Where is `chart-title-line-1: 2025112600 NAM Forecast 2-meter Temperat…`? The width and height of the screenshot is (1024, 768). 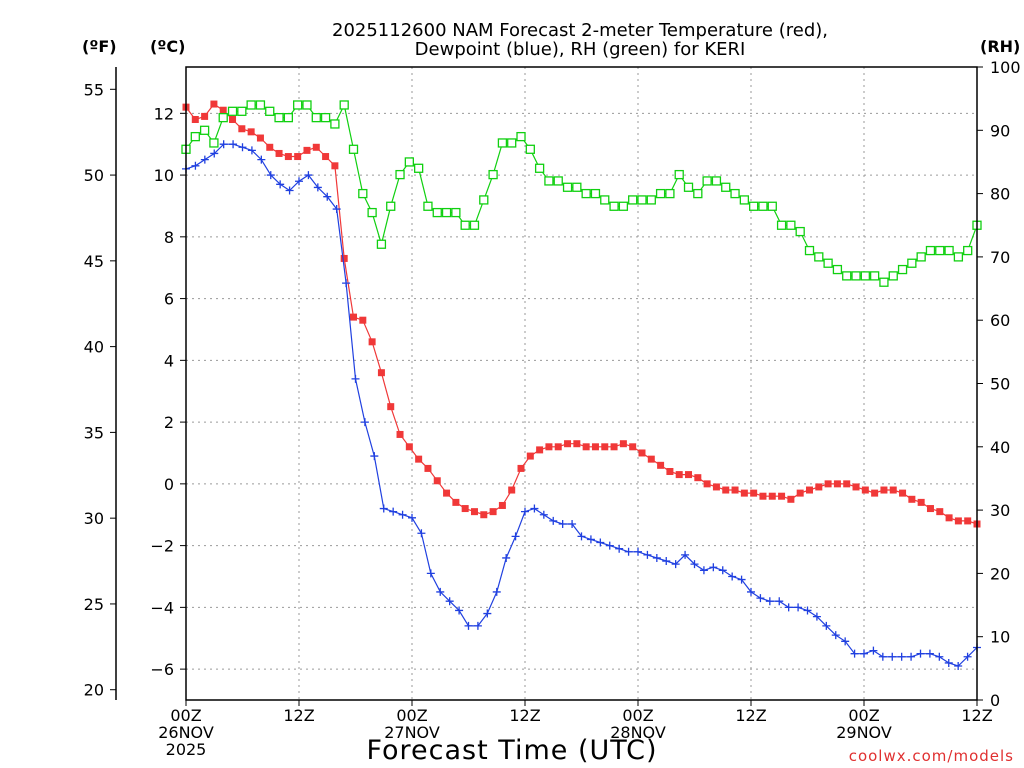 chart-title-line-1: 2025112600 NAM Forecast 2-meter Temperat… is located at coordinates (580, 30).